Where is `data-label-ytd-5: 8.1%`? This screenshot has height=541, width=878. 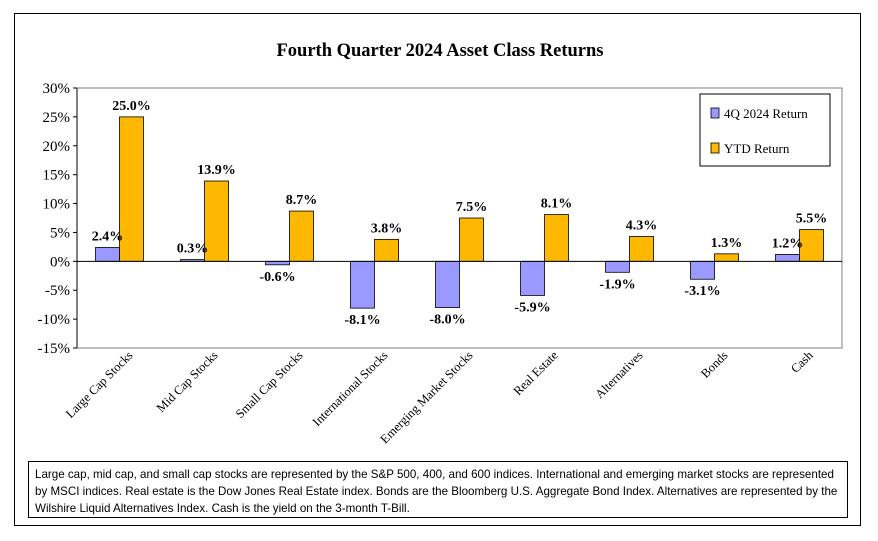
data-label-ytd-5: 8.1% is located at coordinates (557, 204).